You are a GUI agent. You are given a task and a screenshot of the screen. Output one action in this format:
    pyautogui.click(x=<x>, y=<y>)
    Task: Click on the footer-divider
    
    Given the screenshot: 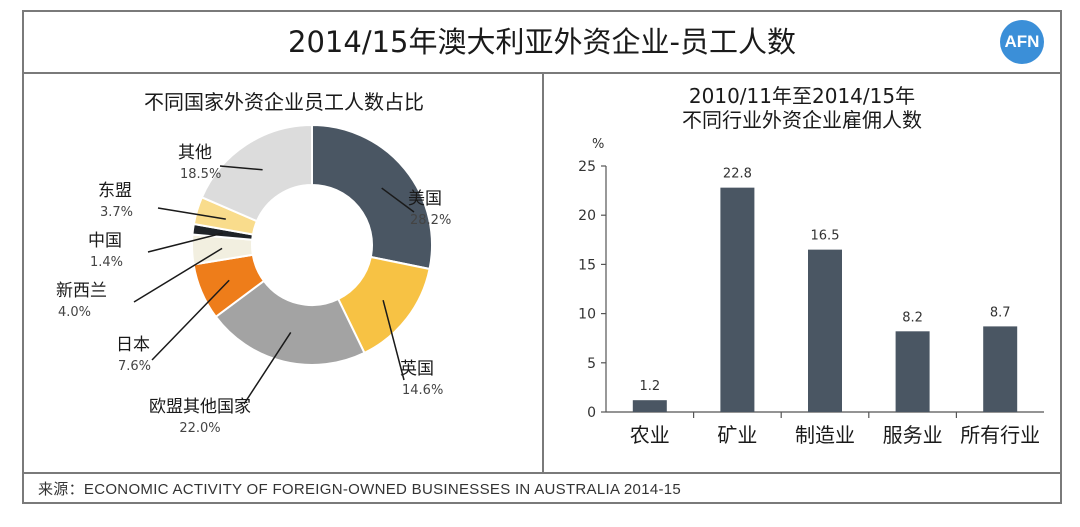 What is the action you would take?
    pyautogui.click(x=542, y=473)
    